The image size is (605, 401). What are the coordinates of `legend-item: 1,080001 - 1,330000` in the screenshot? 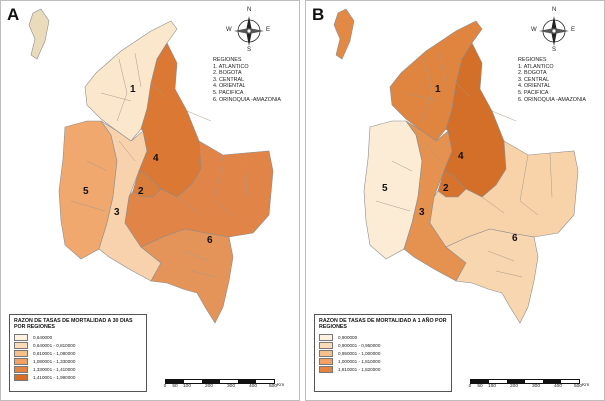 It's located at (78, 362).